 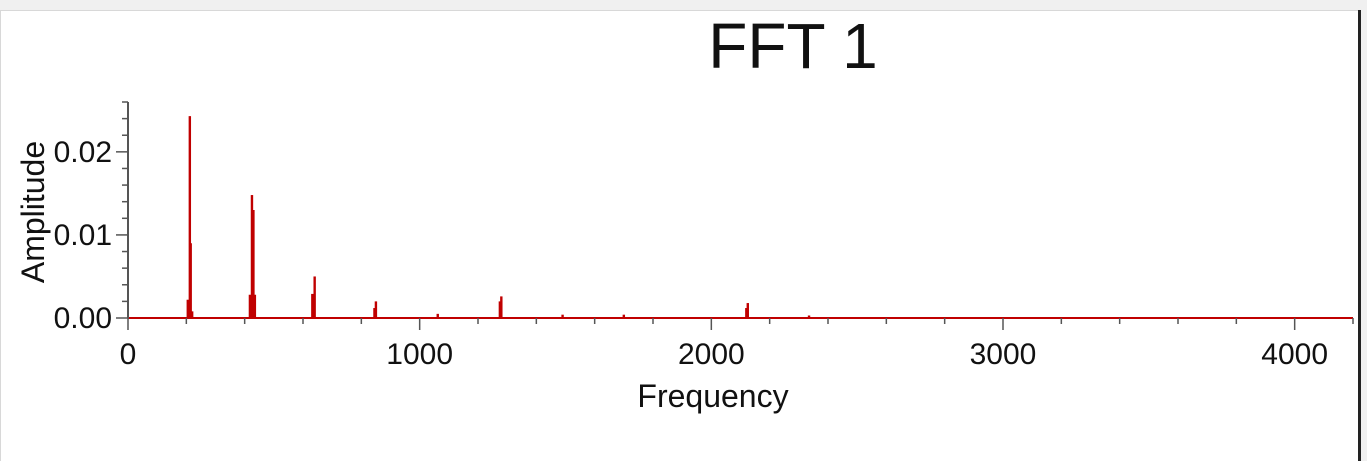 I want to click on y-tick-label: 0.01, so click(x=83, y=235).